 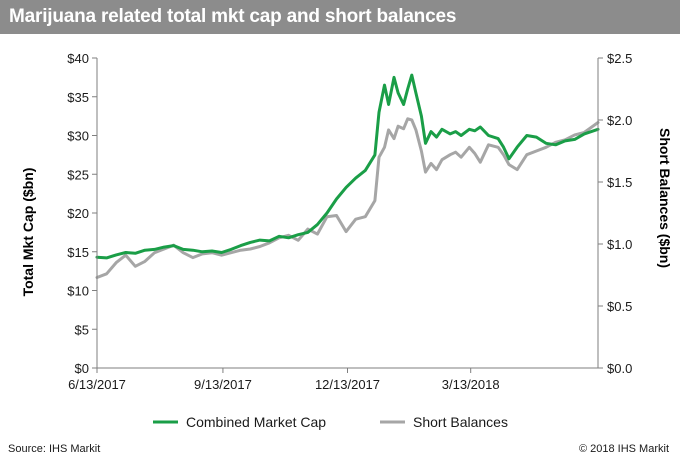 I want to click on left-tick-label: $0, so click(x=82, y=368).